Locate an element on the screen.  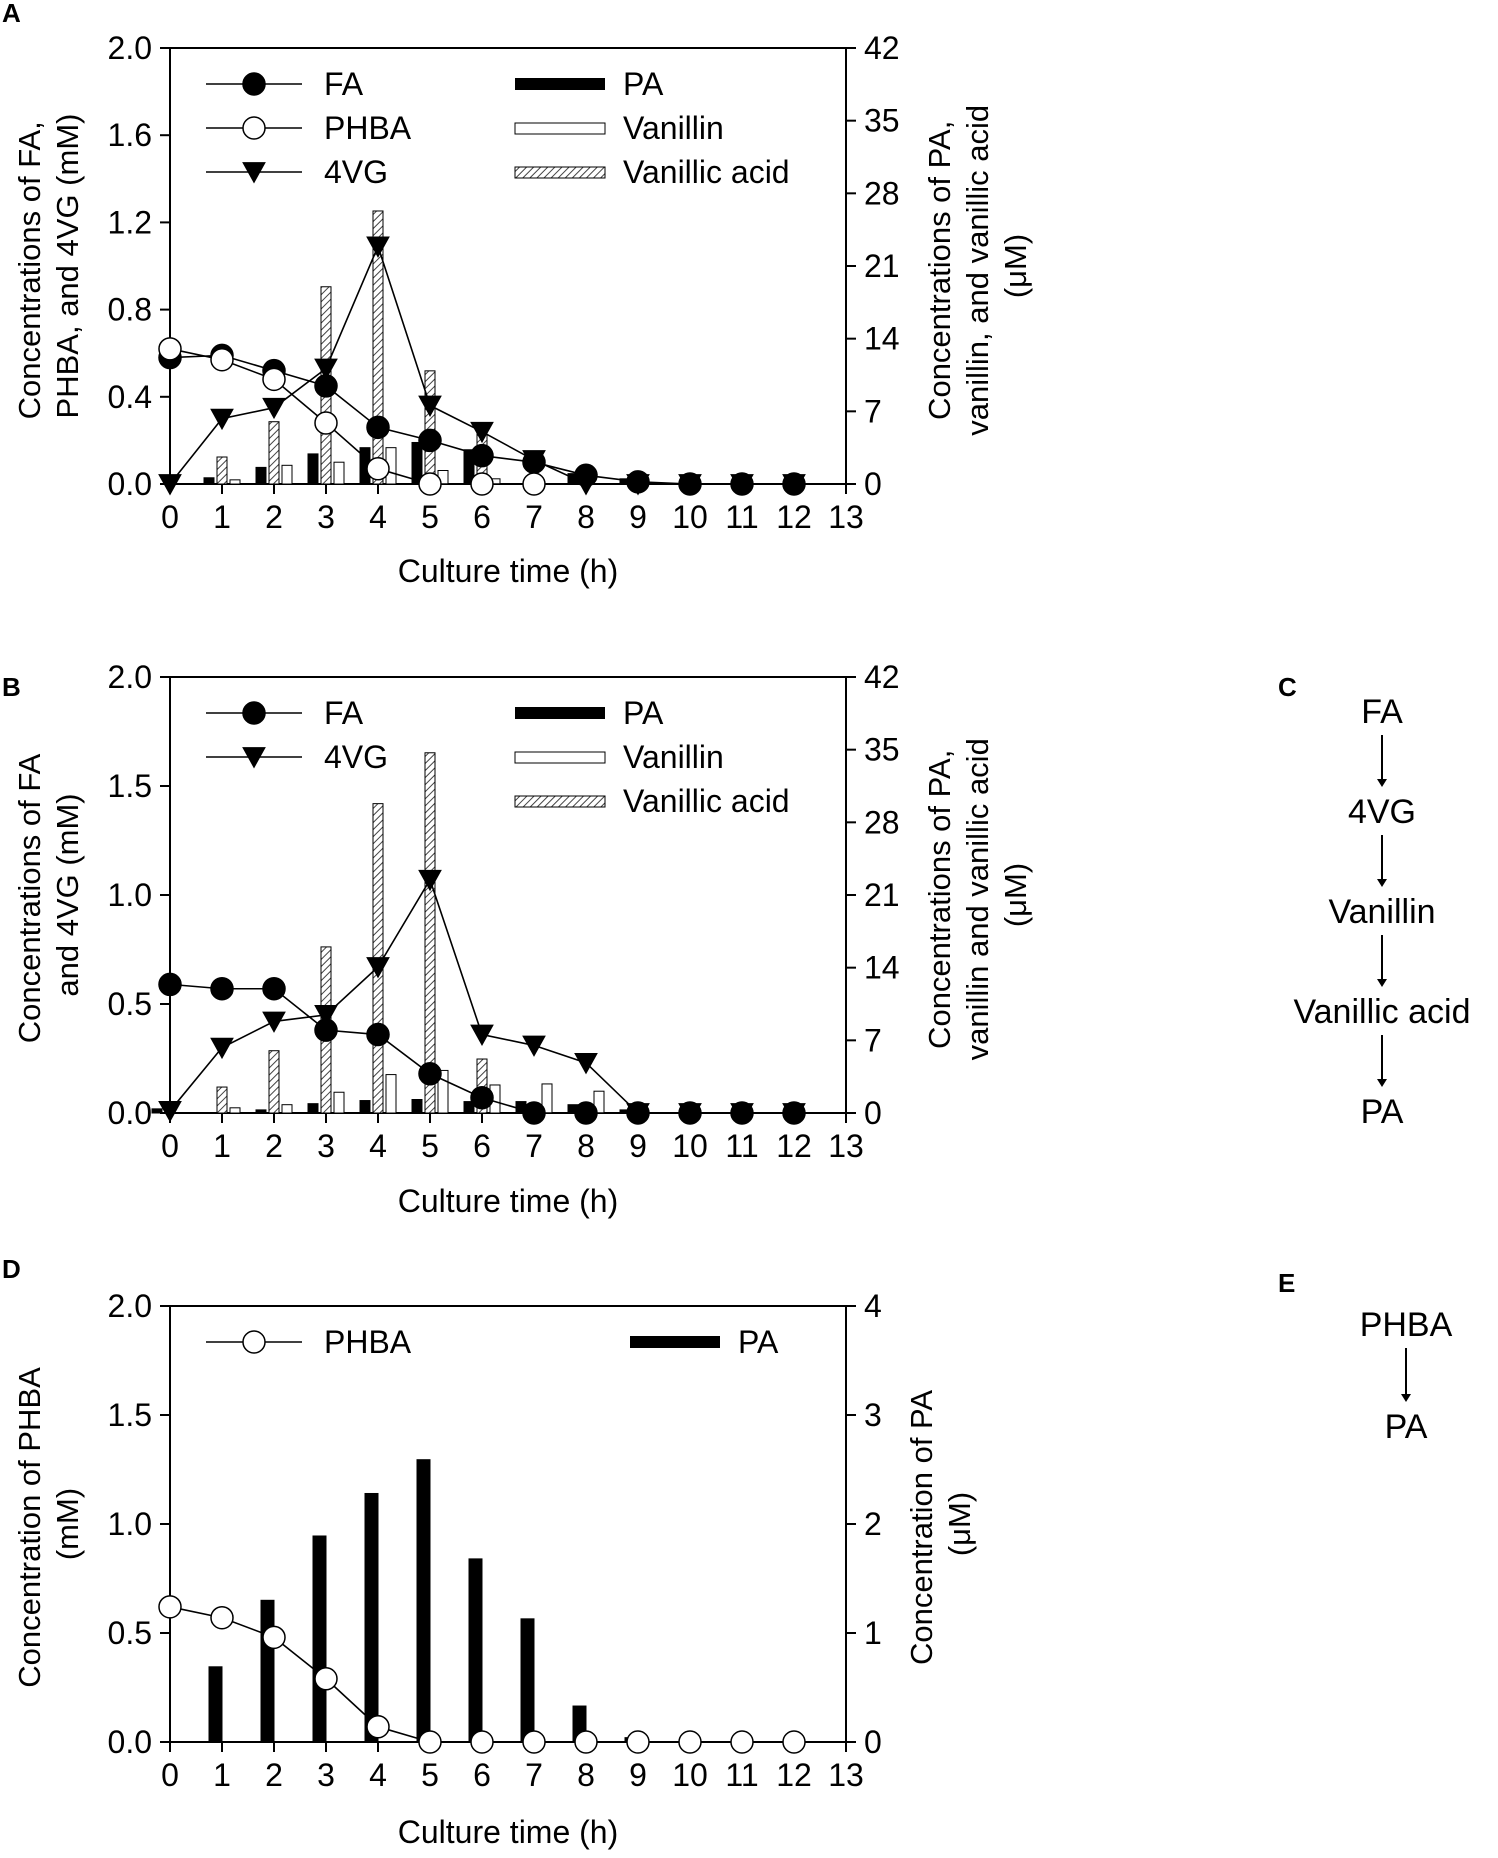
y2-tick-label: 4 is located at coordinates (873, 1306).